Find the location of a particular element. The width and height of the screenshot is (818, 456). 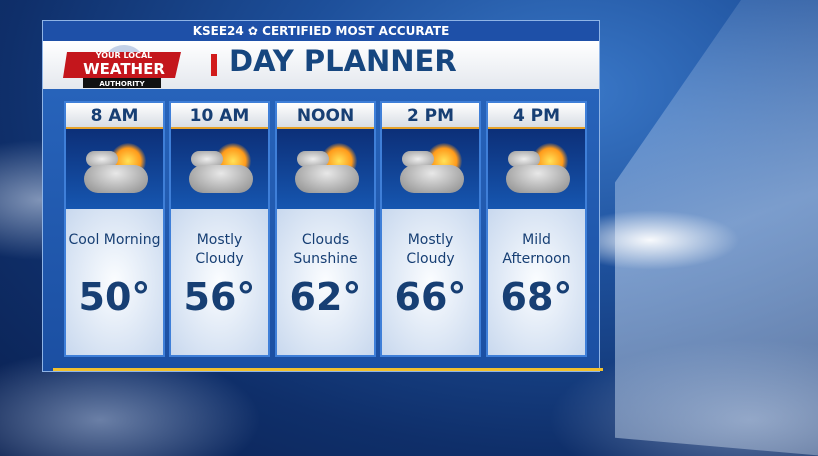

nbc-peacock-icon: ✿ is located at coordinates (252, 31).